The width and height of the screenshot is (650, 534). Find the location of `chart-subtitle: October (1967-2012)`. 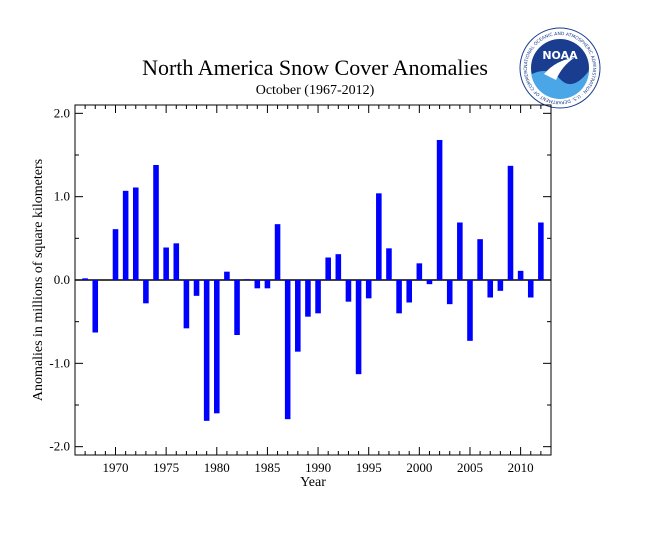

chart-subtitle: October (1967-2012) is located at coordinates (315, 90).